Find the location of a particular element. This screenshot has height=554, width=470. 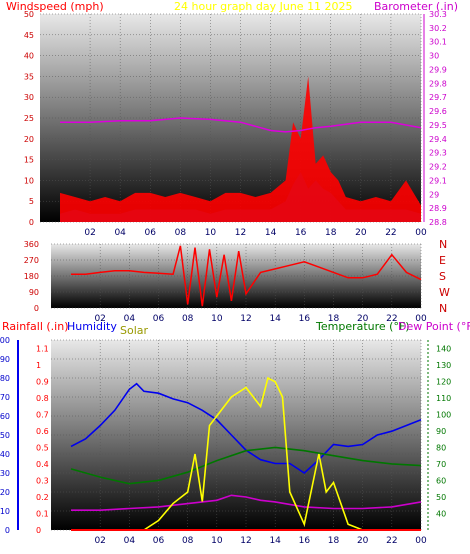

x-tick-label: 00 is located at coordinates (421, 233).